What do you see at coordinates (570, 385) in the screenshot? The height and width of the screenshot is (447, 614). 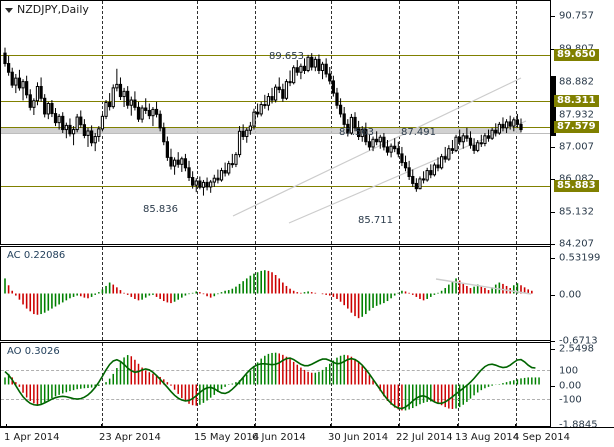 I see `ao-tick-label: 0.00` at bounding box center [570, 385].